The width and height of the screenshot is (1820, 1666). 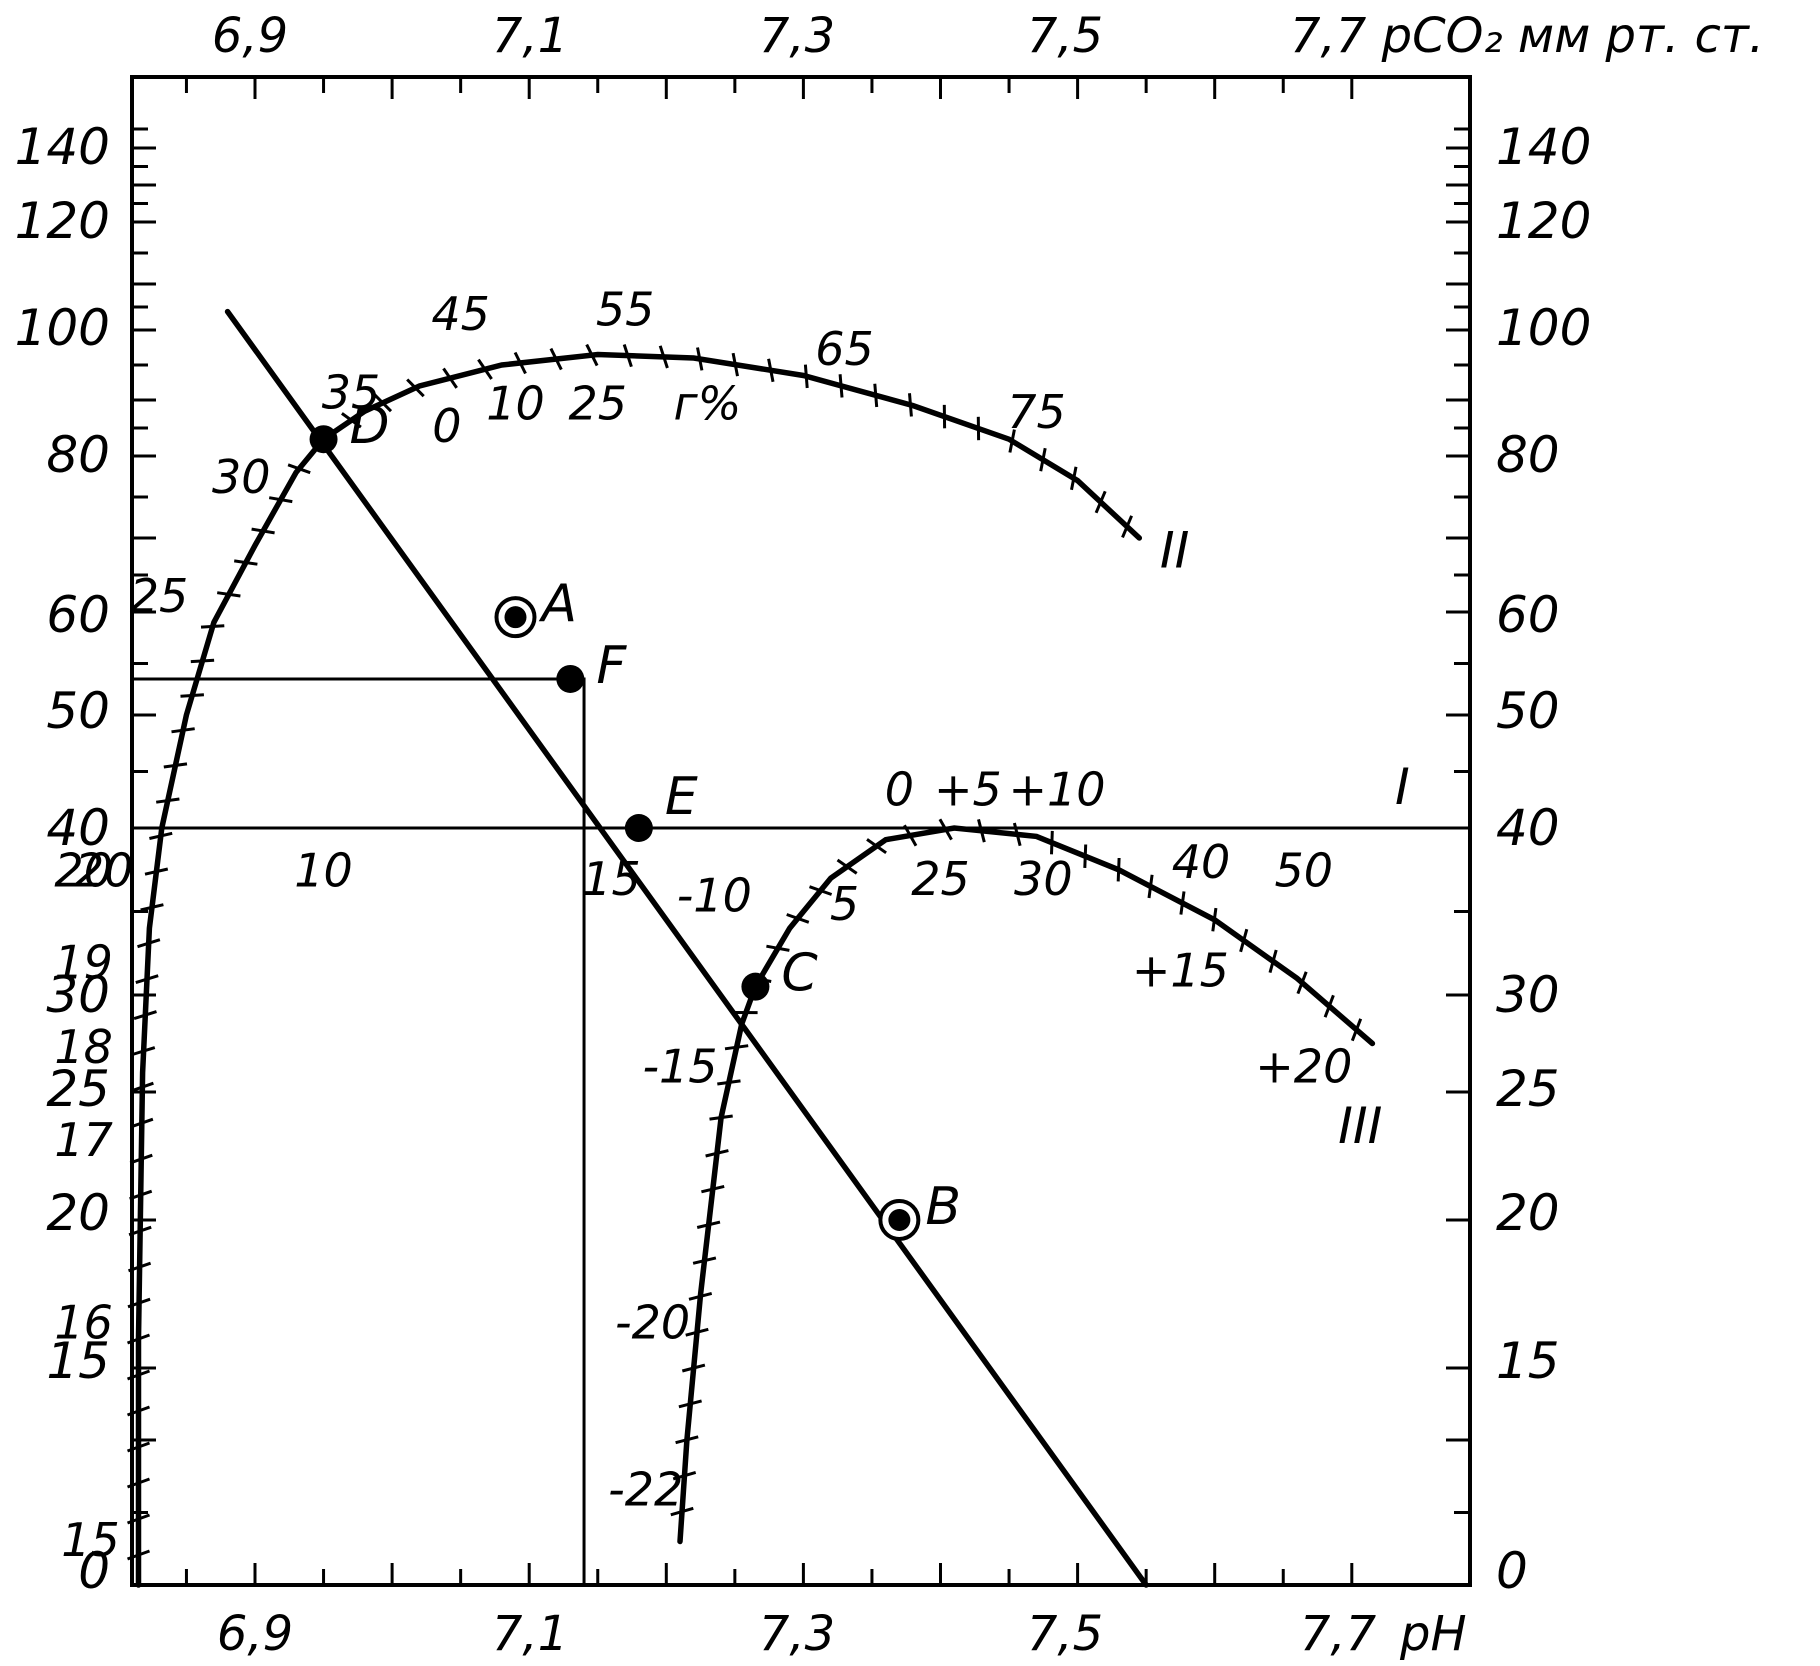 I want to click on curve-III-value-label: 0, so click(x=899, y=789).